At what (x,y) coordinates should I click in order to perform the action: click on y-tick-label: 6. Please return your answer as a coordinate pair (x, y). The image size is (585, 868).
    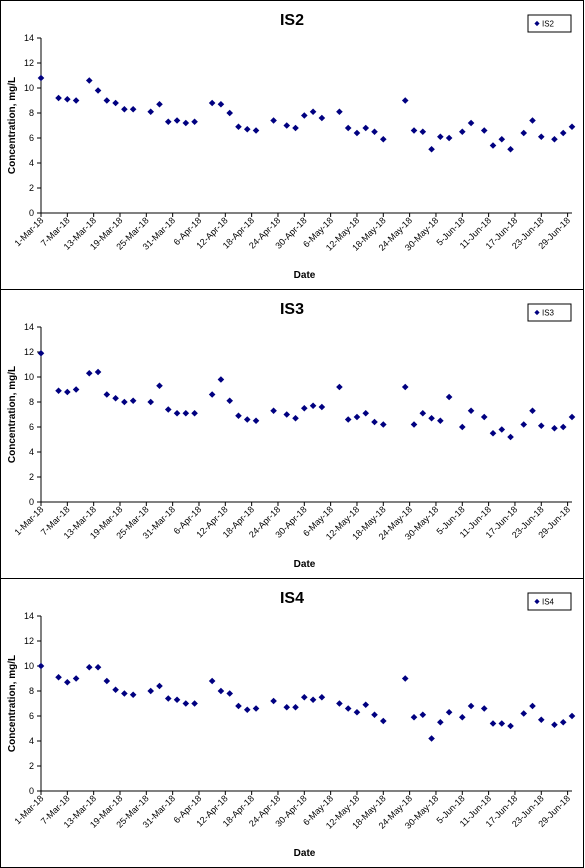
    Looking at the image, I should click on (31, 427).